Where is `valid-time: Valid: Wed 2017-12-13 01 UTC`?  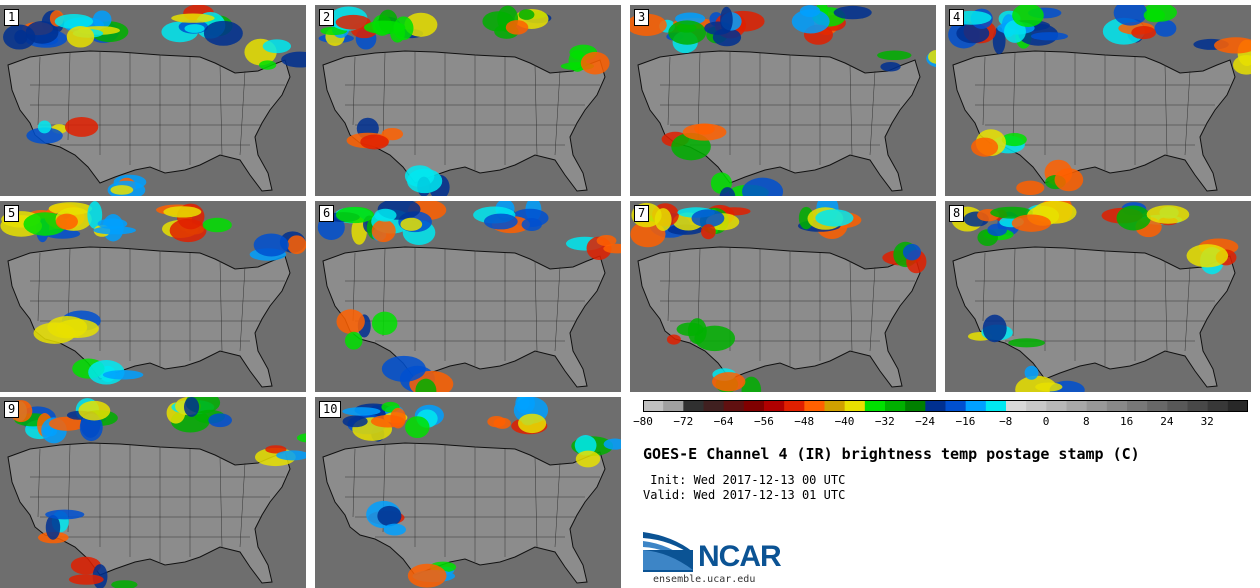
valid-time: Valid: Wed 2017-12-13 01 UTC is located at coordinates (744, 495).